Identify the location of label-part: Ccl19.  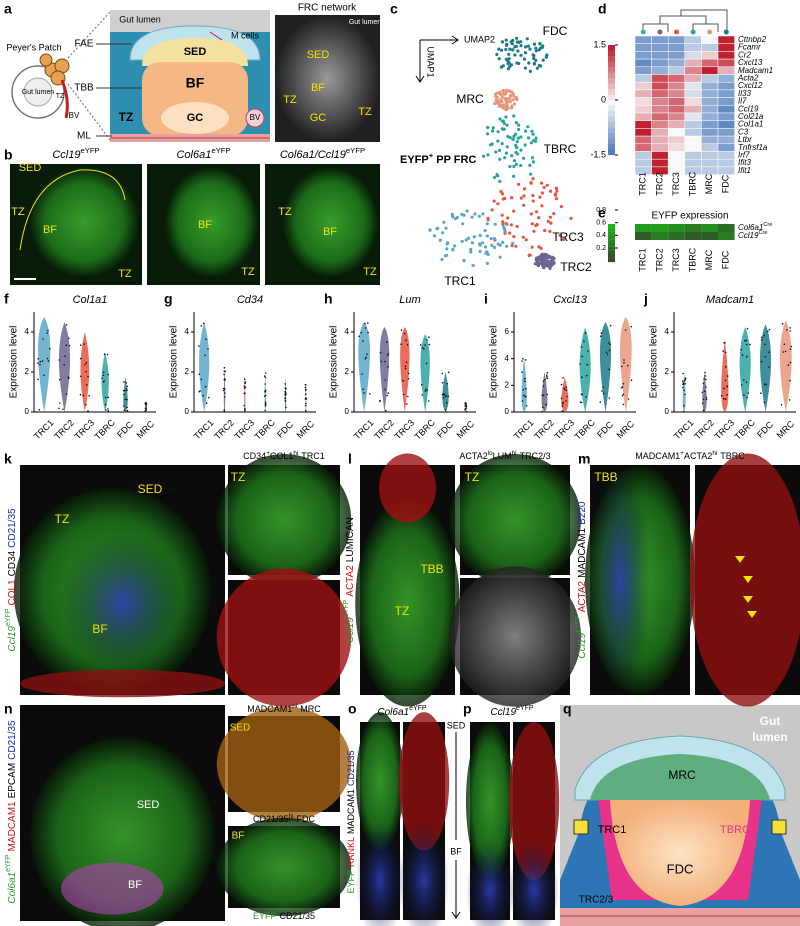
(350, 630).